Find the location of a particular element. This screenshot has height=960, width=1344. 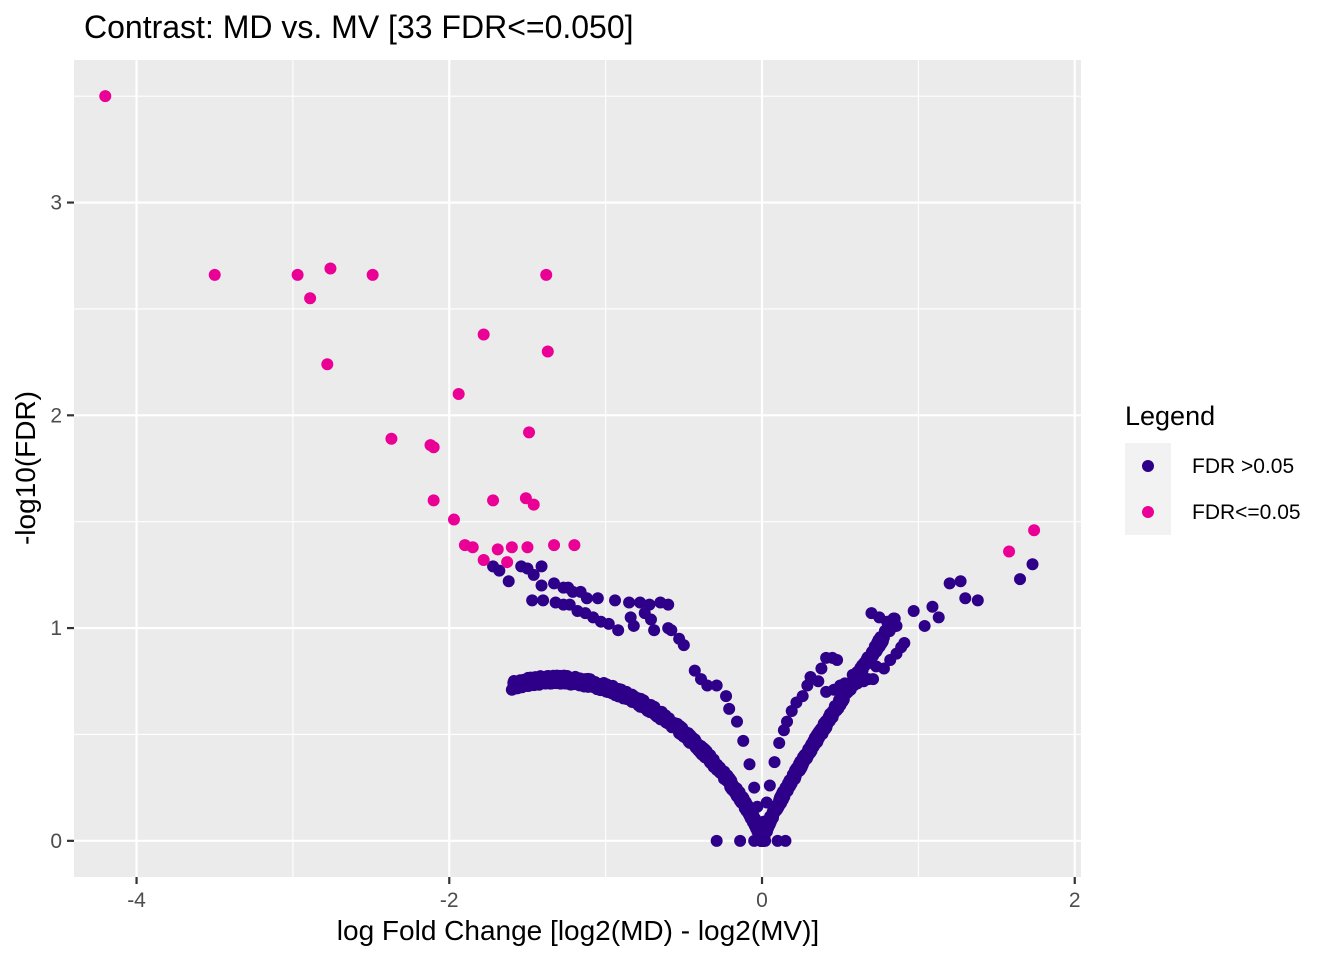

x-axis-title: log Fold Change [log2(MD) - log2(MV)] is located at coordinates (578, 930).